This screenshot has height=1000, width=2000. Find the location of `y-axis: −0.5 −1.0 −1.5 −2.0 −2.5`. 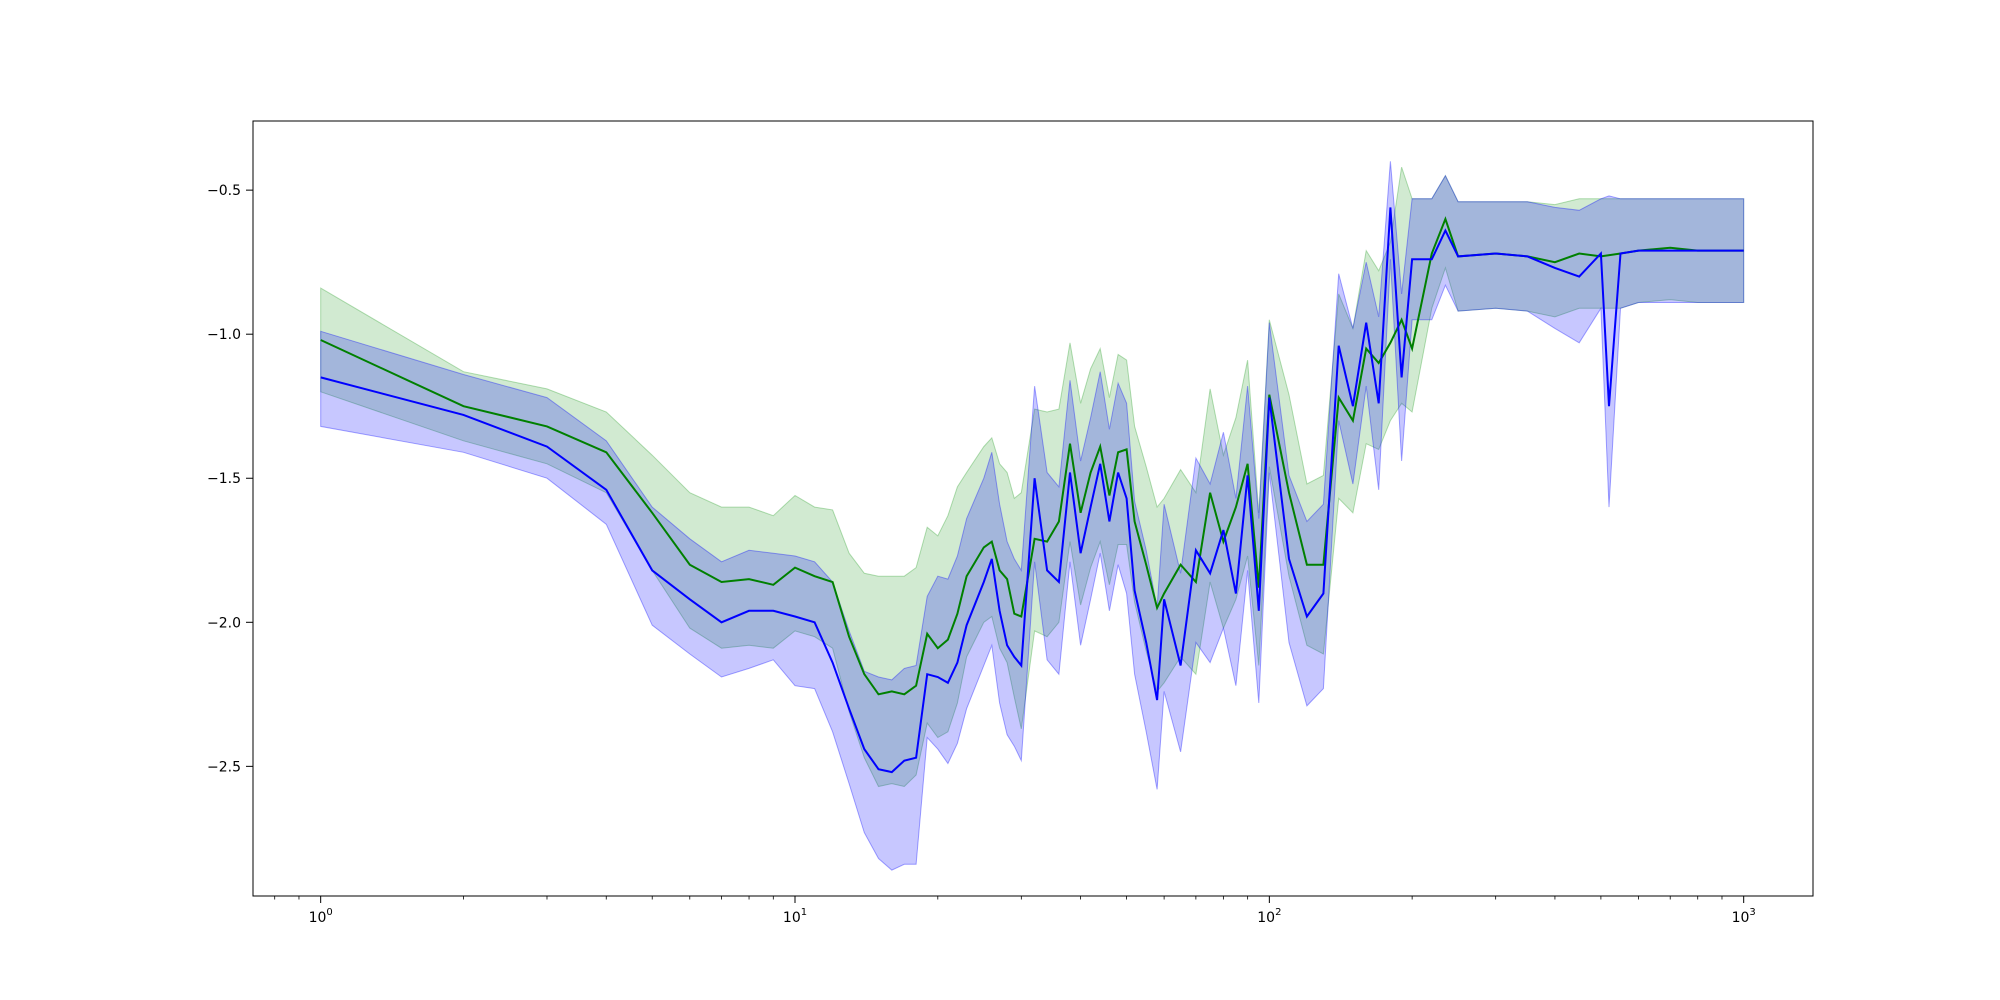

y-axis: −0.5 −1.0 −1.5 −2.0 −2.5 is located at coordinates (230, 479).